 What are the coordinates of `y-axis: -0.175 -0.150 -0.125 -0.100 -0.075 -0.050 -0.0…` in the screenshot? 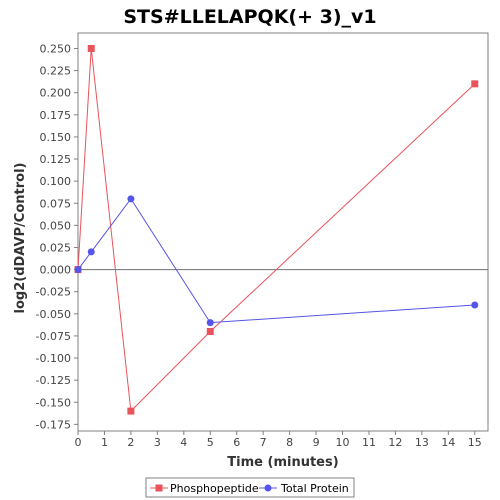 It's located at (57, 236).